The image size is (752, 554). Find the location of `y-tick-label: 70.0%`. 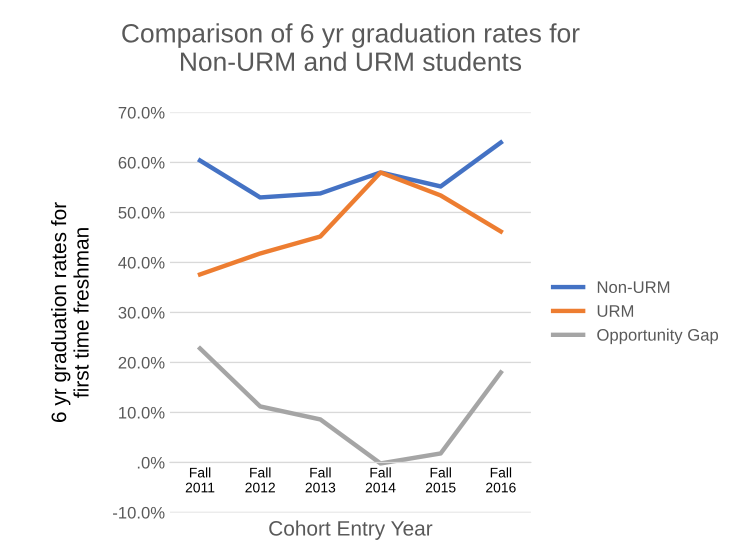

y-tick-label: 70.0% is located at coordinates (141, 112).